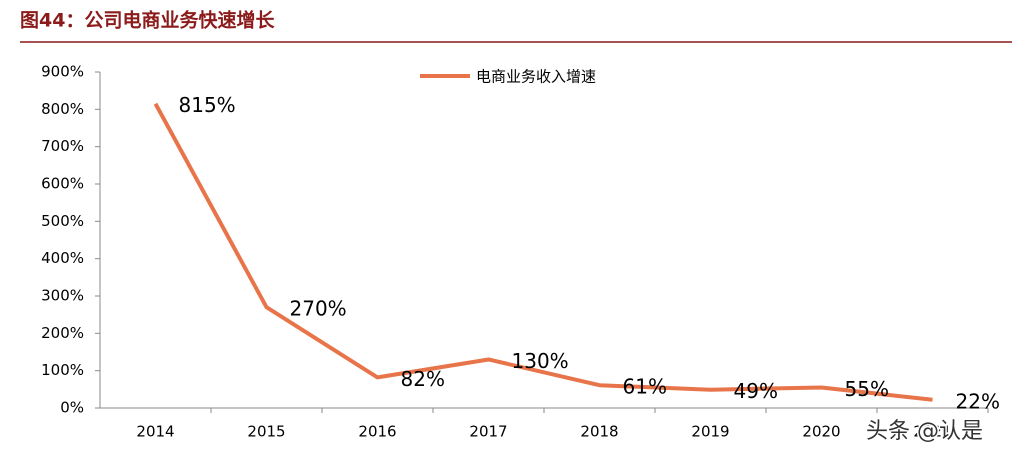  What do you see at coordinates (645, 387) in the screenshot?
I see `data-label: 61%` at bounding box center [645, 387].